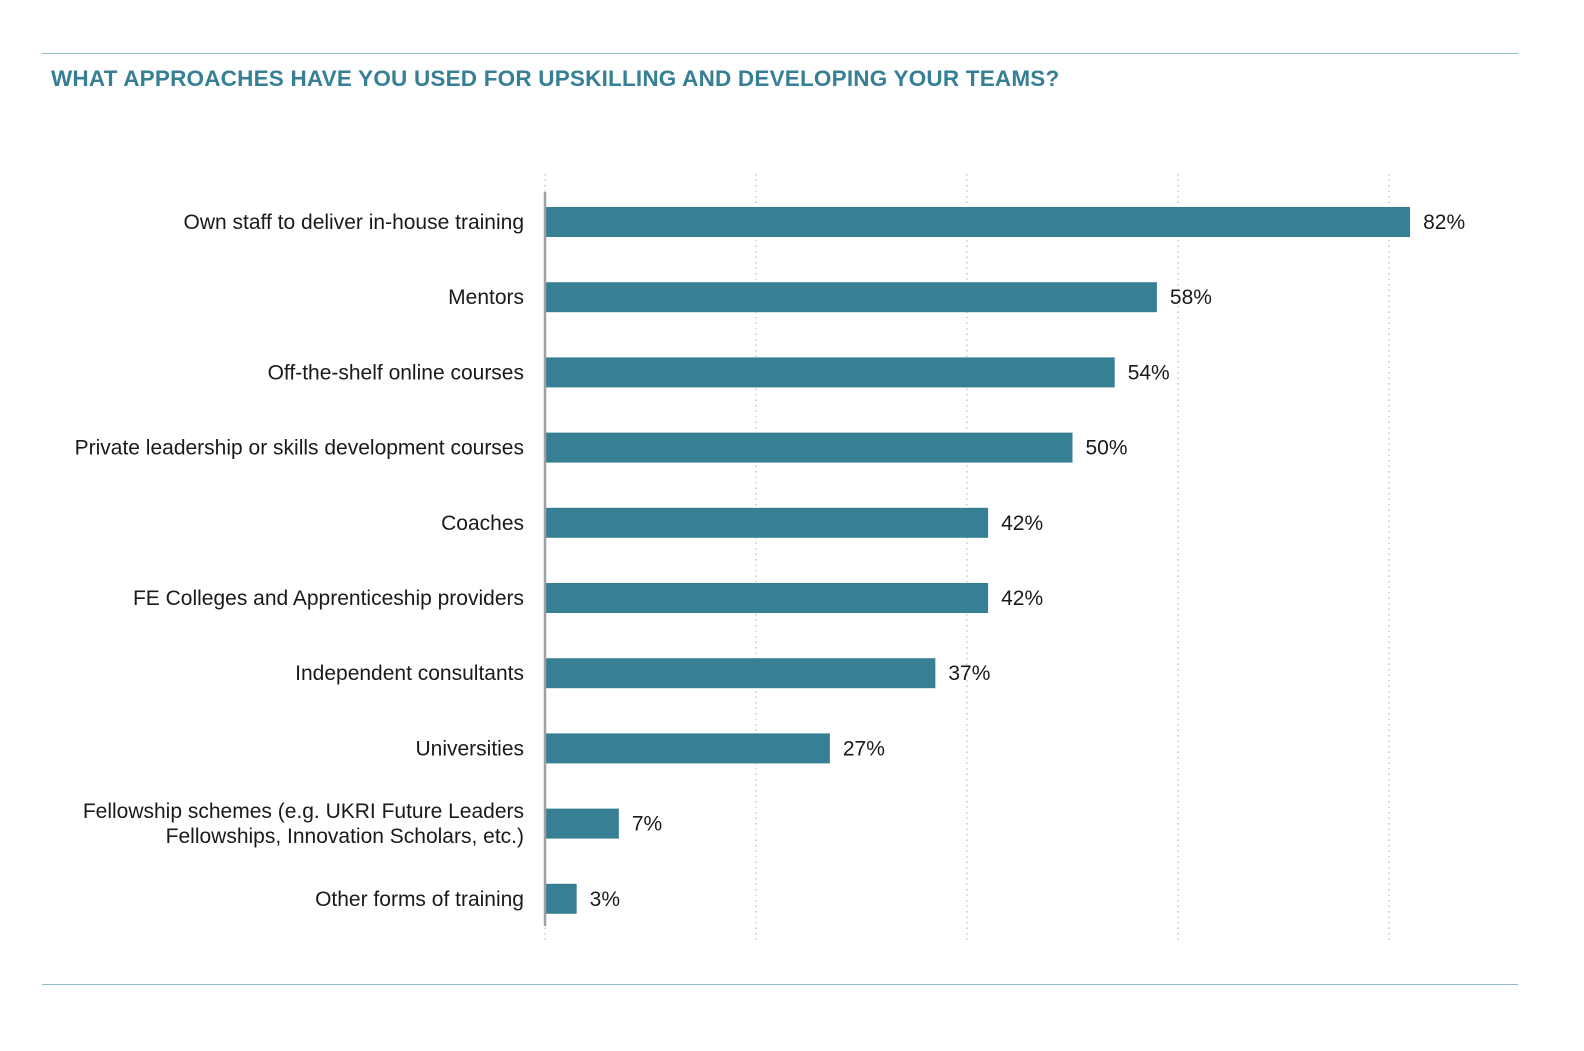  What do you see at coordinates (1149, 372) in the screenshot?
I see `value-label: 54%` at bounding box center [1149, 372].